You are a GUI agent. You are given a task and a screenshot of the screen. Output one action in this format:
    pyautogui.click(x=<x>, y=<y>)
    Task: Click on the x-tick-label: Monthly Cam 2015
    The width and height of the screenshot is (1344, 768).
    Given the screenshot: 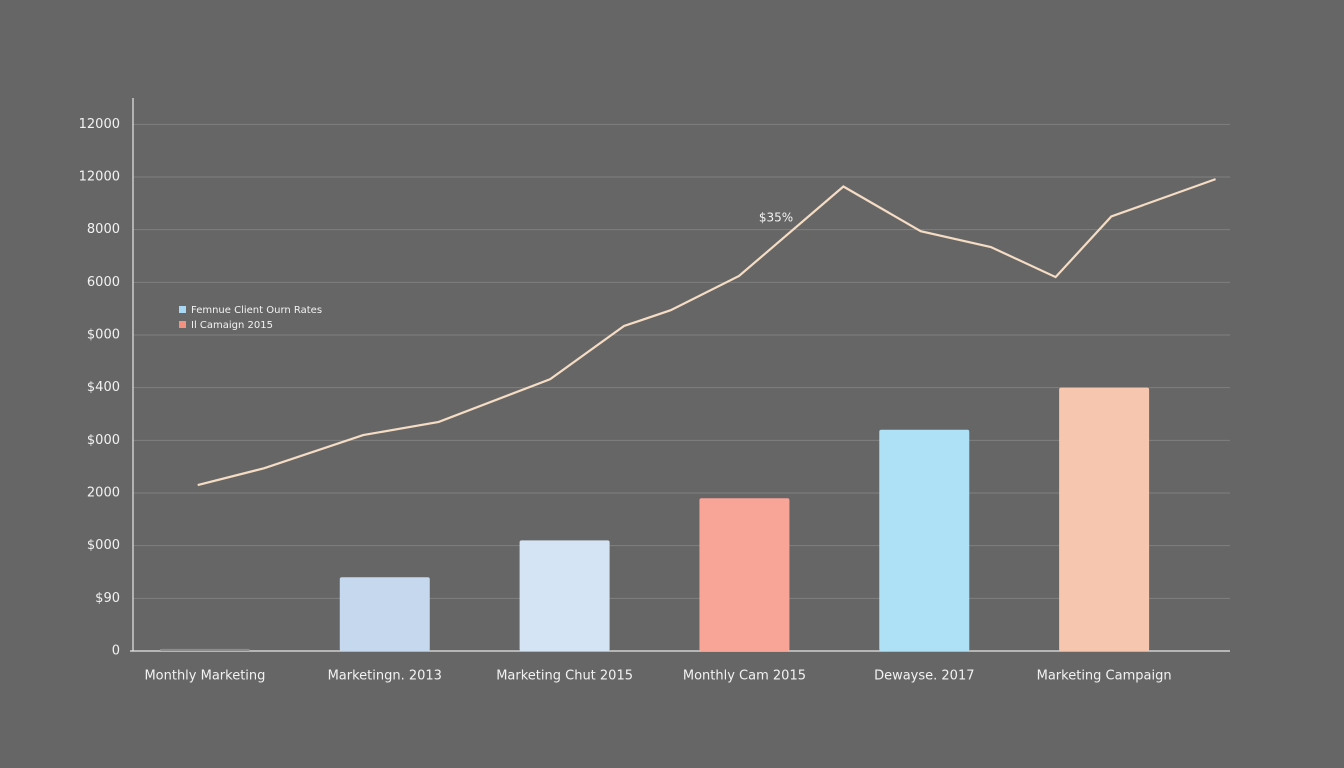 What is the action you would take?
    pyautogui.click(x=744, y=676)
    